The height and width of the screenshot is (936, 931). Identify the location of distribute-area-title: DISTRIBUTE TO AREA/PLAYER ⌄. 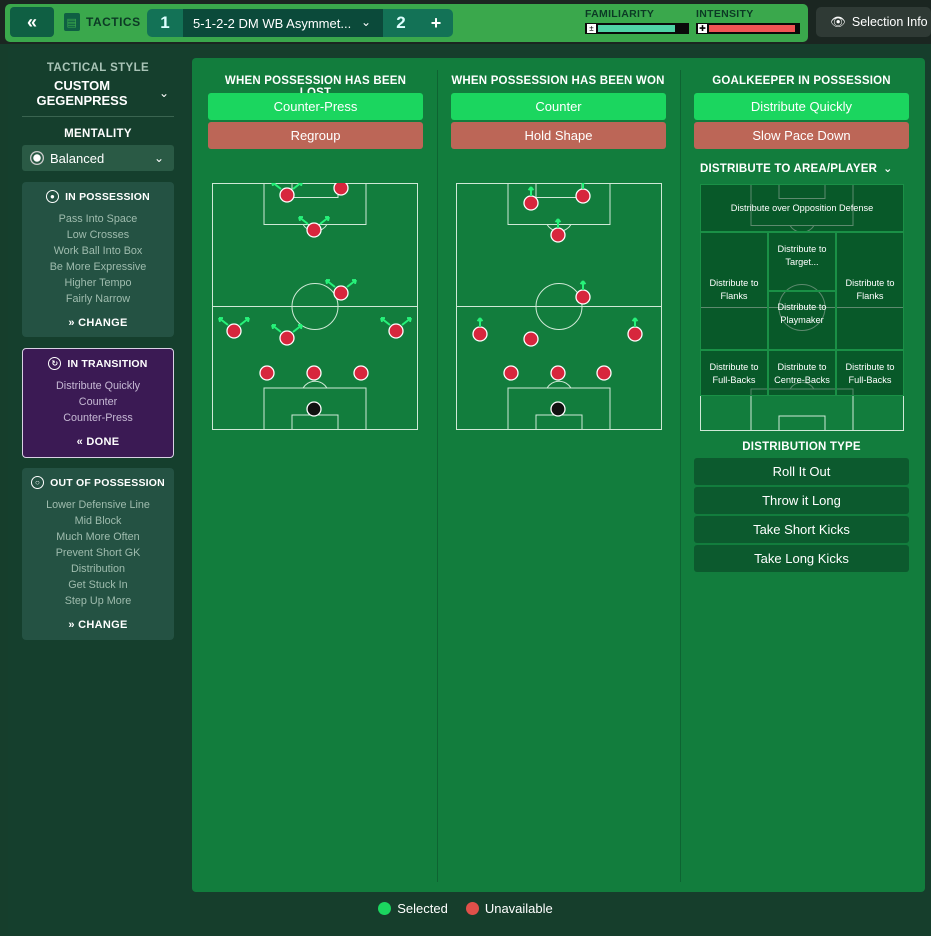
(796, 168).